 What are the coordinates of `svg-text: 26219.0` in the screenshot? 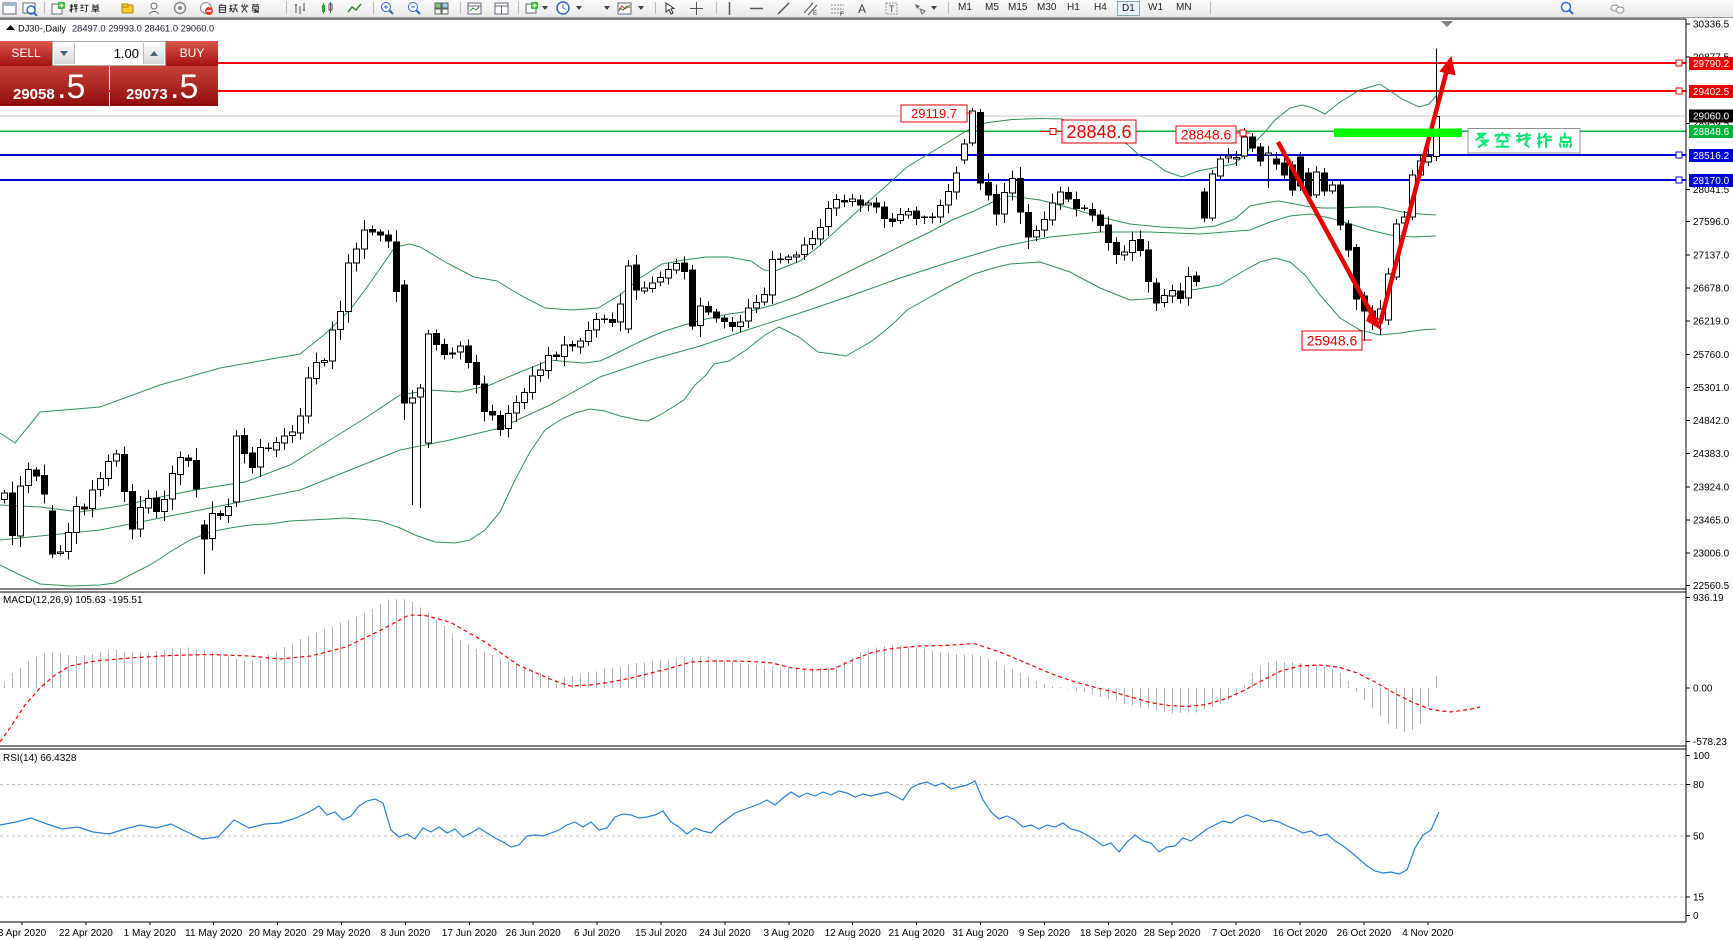 It's located at (1711, 322).